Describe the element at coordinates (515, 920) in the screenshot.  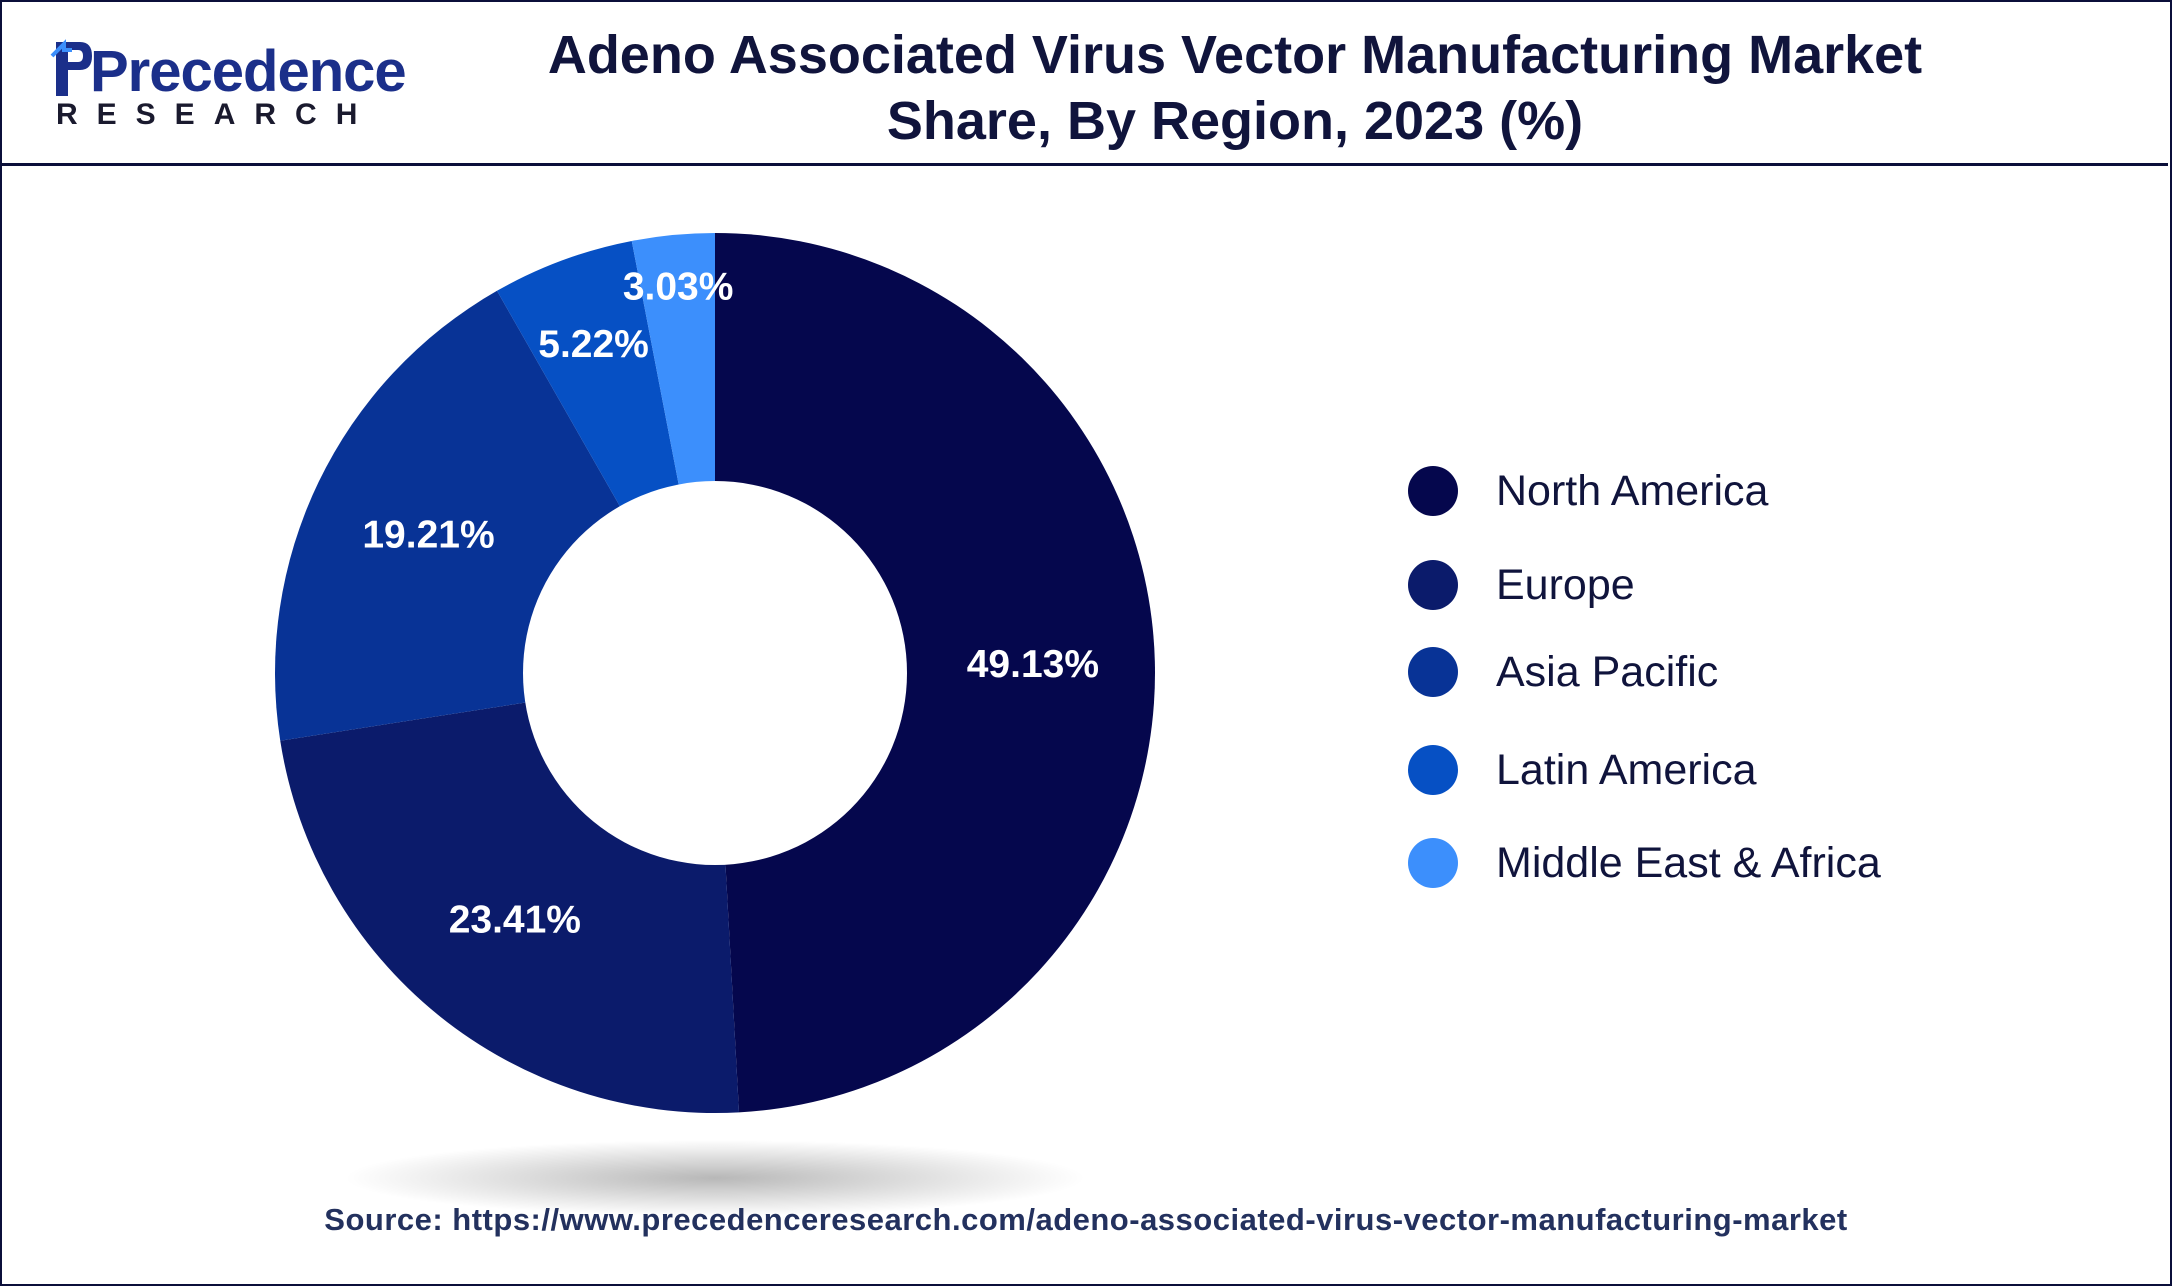
I see `slice-label-europe: 23.41%` at that location.